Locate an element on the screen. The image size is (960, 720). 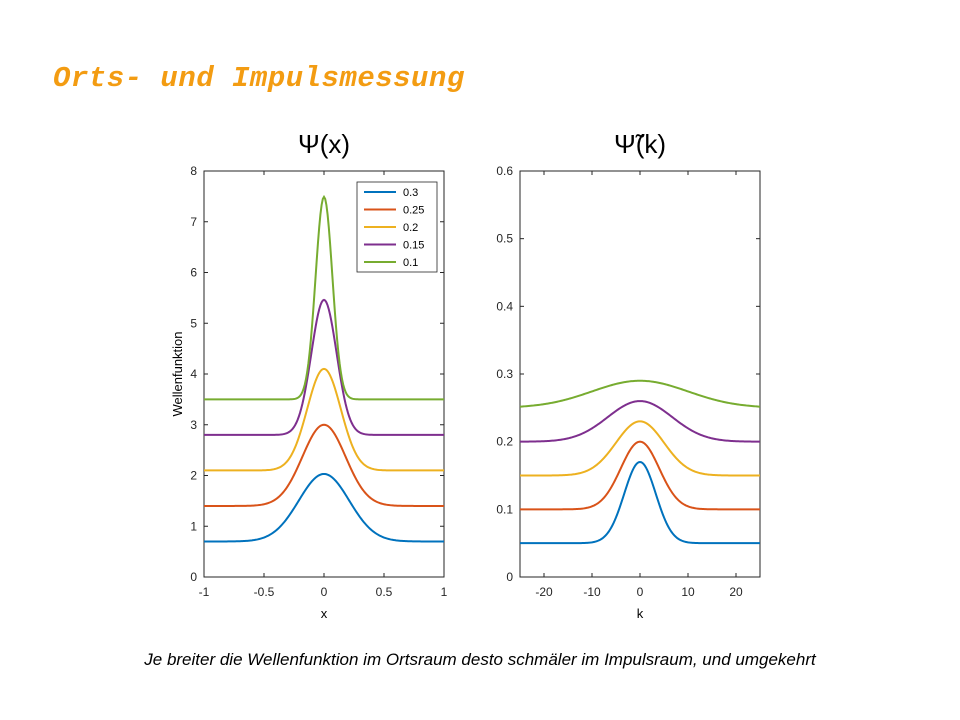
psi-k-xtick-label: 10 is located at coordinates (688, 592).